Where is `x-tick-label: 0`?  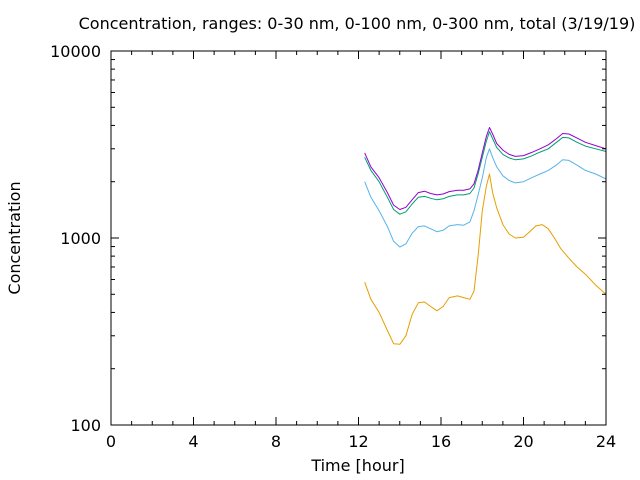 x-tick-label: 0 is located at coordinates (111, 441).